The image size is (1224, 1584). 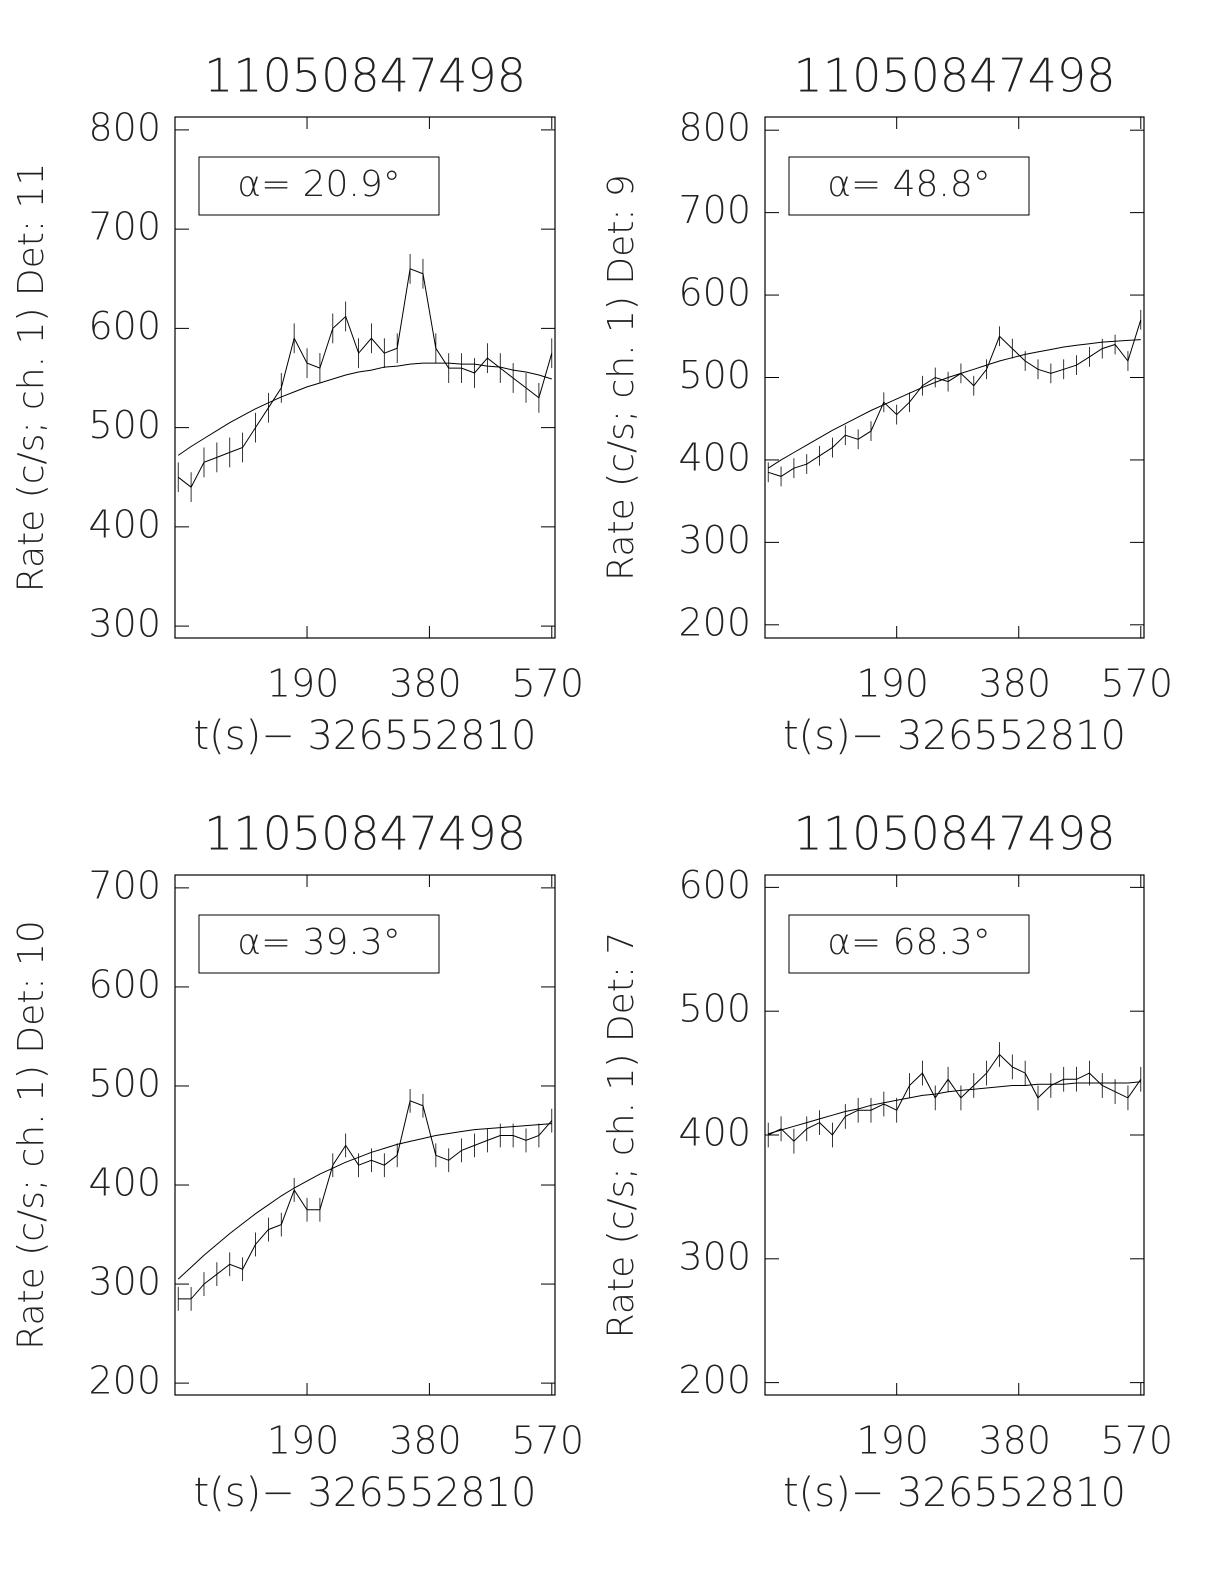 I want to click on annotation: α= 20.9°, so click(x=319, y=184).